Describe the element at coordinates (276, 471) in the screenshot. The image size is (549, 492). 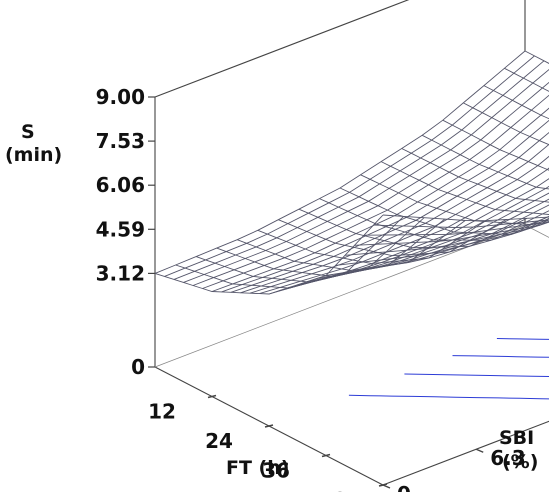
I see `x-tick-label: 36` at that location.